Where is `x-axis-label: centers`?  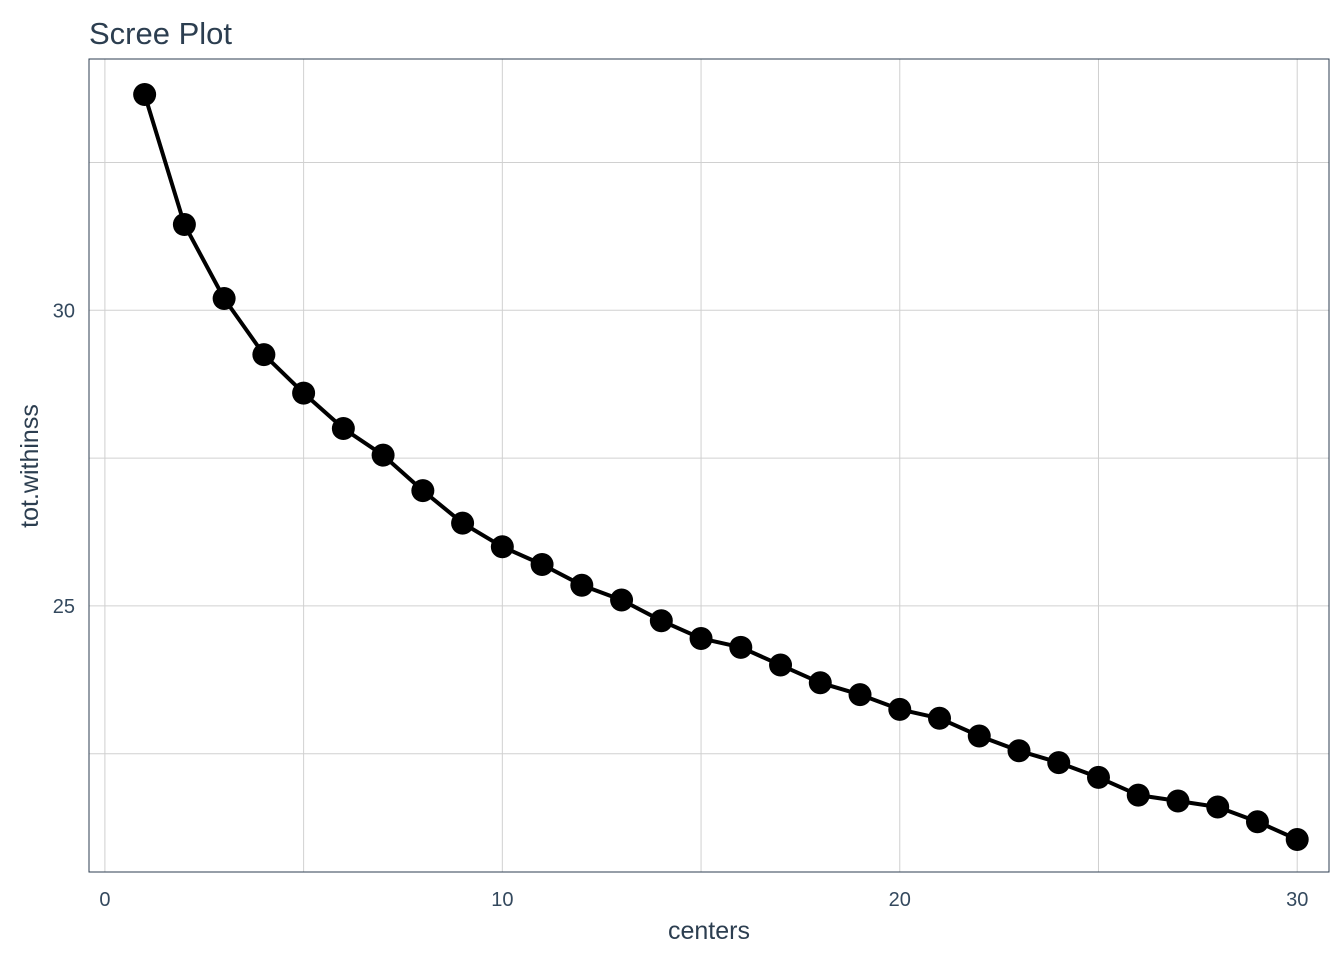 x-axis-label: centers is located at coordinates (709, 931).